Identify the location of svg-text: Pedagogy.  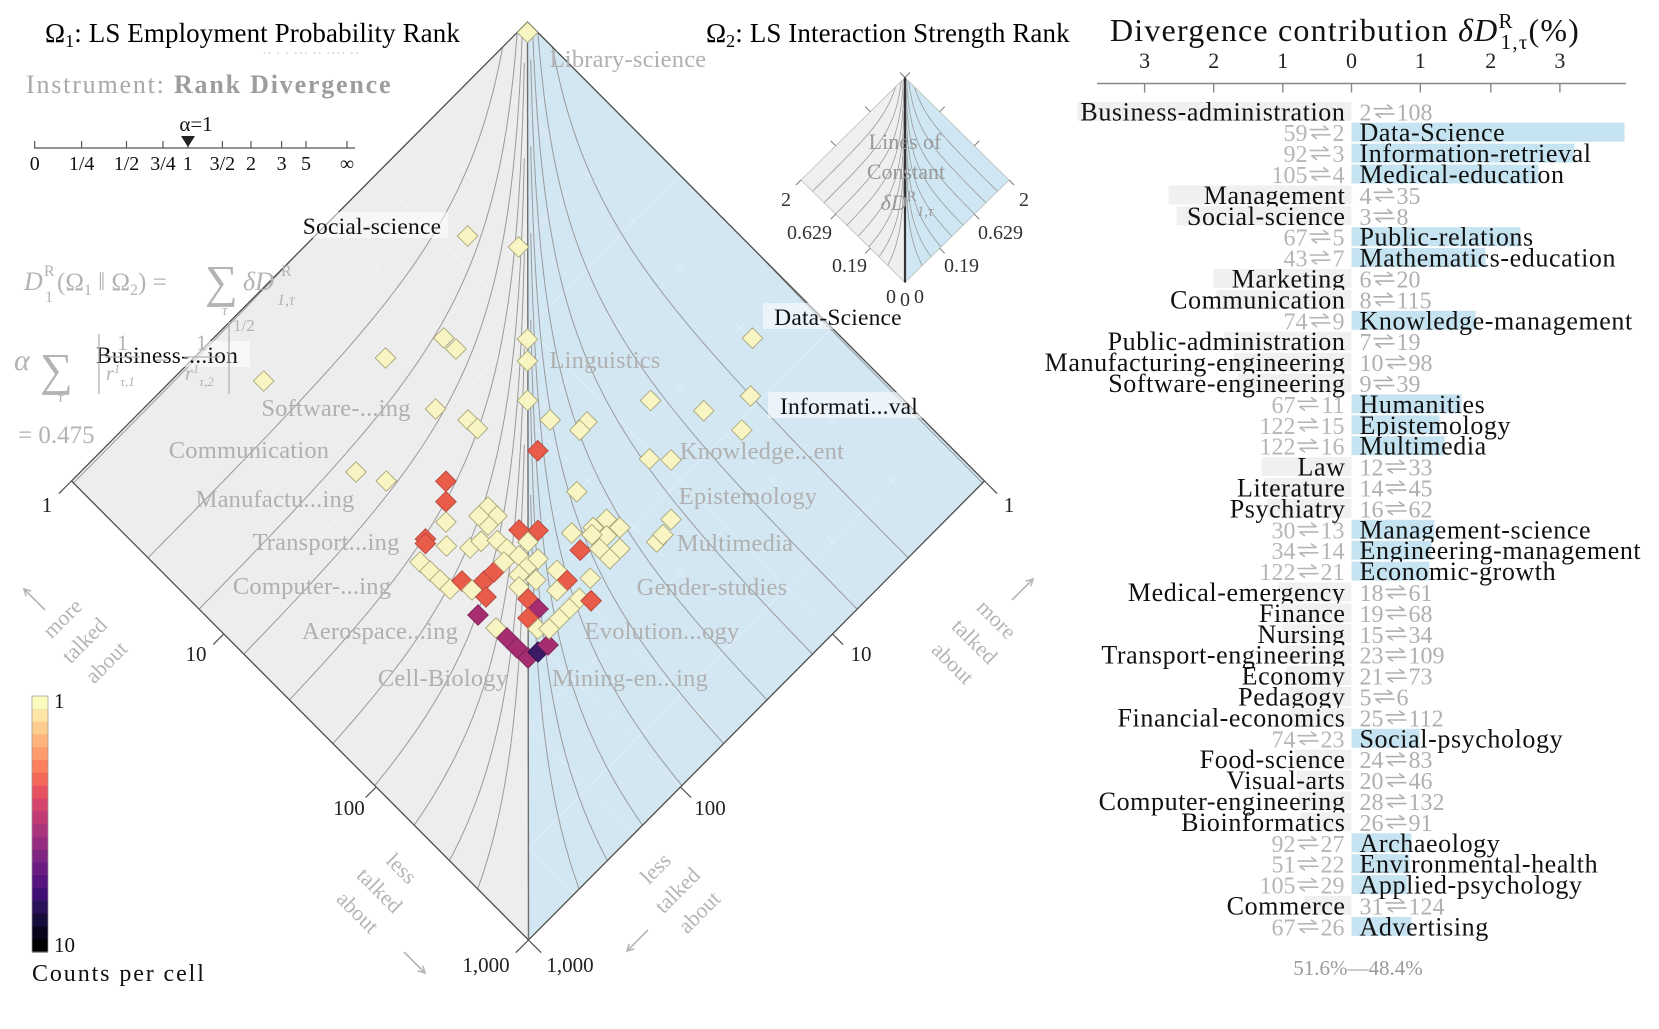
(1291, 697).